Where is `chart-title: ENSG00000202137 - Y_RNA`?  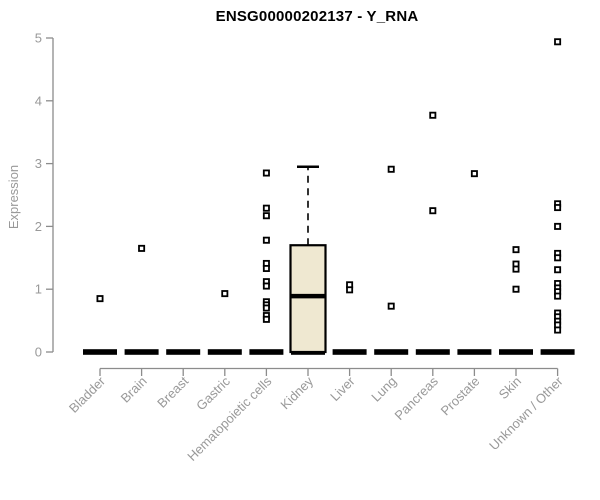
chart-title: ENSG00000202137 - Y_RNA is located at coordinates (317, 16).